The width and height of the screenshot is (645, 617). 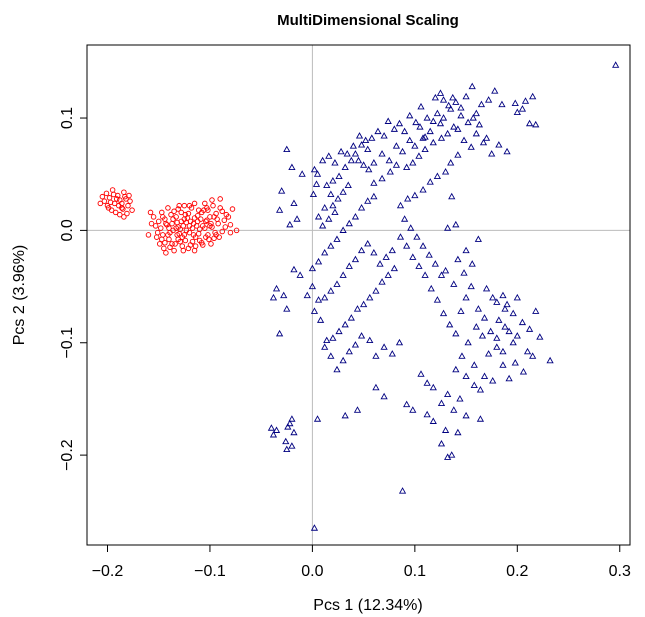 What do you see at coordinates (73, 289) in the screenshot?
I see `y-axis: −0.2 −0.1 0.0 0.1` at bounding box center [73, 289].